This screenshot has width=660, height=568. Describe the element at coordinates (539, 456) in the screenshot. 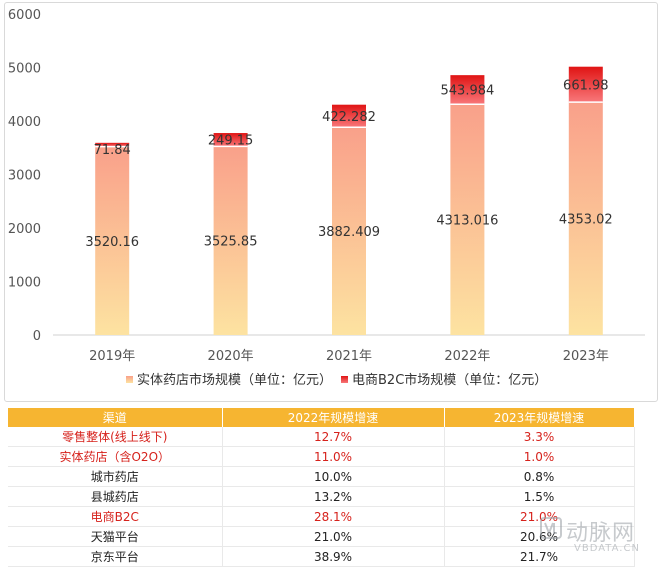

I see `cell-growth-2023: 1.0%` at that location.